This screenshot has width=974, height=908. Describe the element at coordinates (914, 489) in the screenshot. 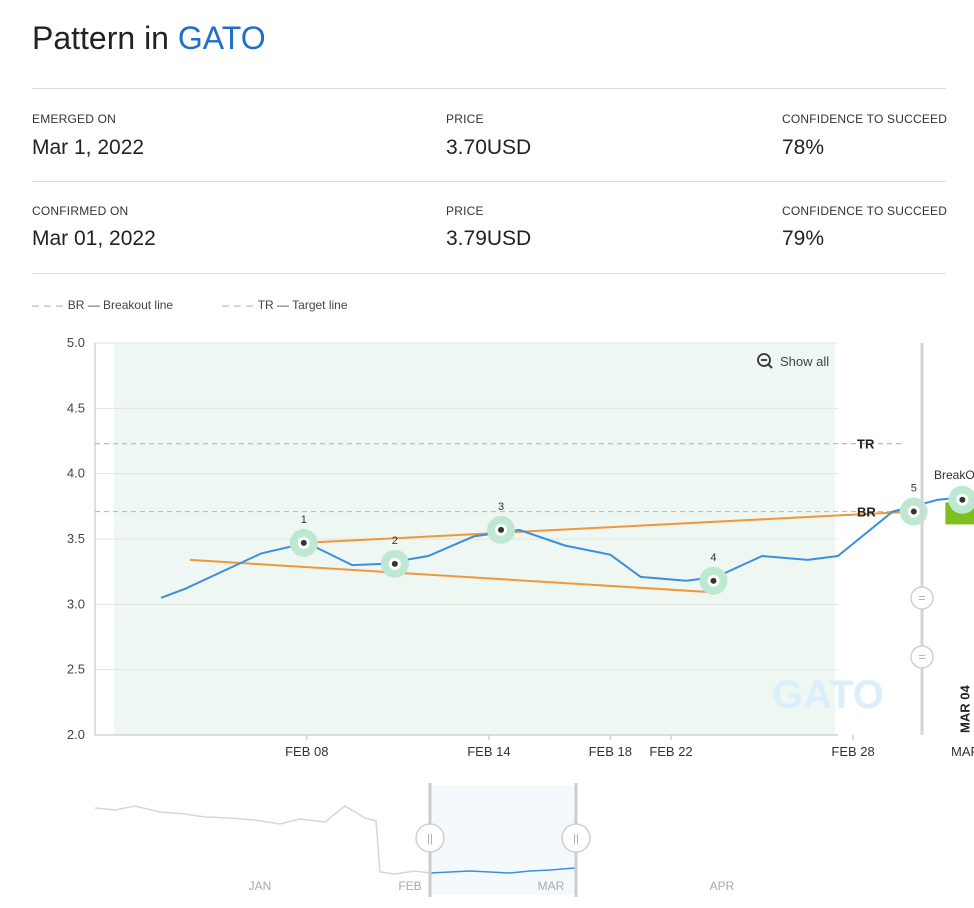

I see `pivot-label: 5` at that location.